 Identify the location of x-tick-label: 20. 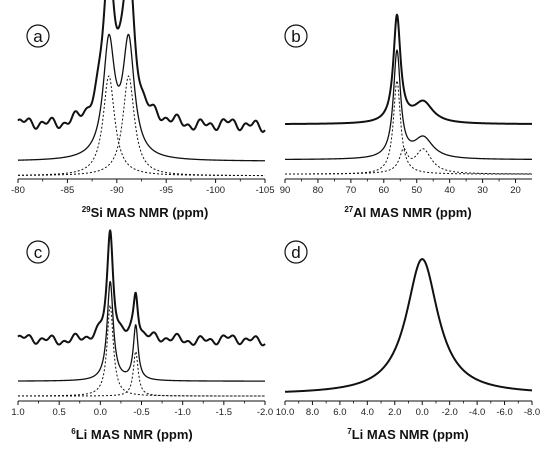
(515, 190).